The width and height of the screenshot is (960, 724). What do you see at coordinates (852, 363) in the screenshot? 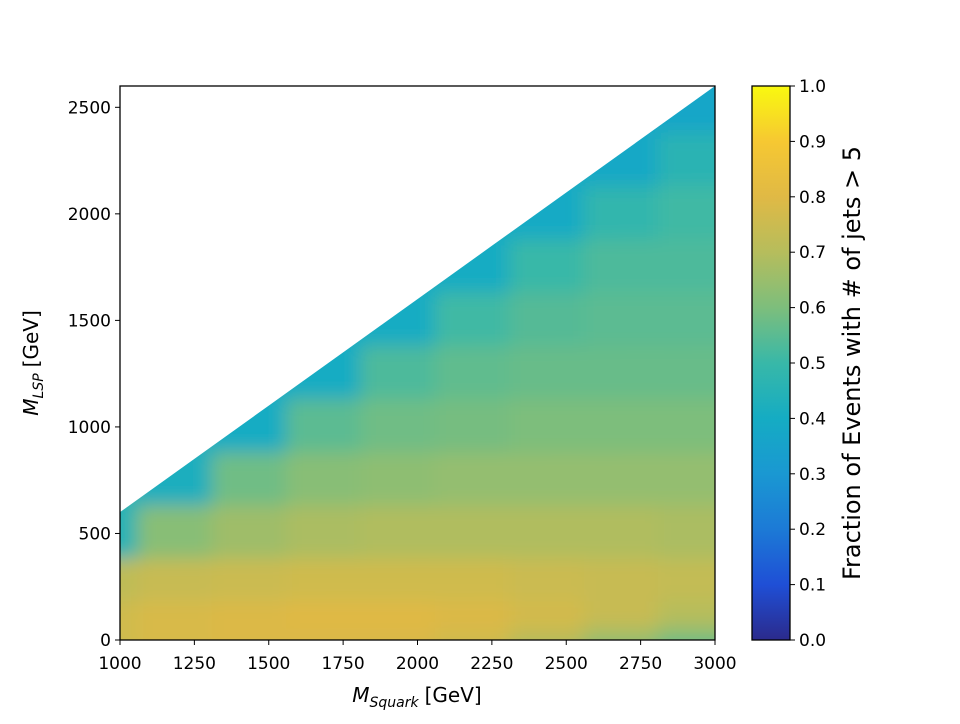
I see `colorbar-label: Fraction of Events with # of jets > 5` at bounding box center [852, 363].